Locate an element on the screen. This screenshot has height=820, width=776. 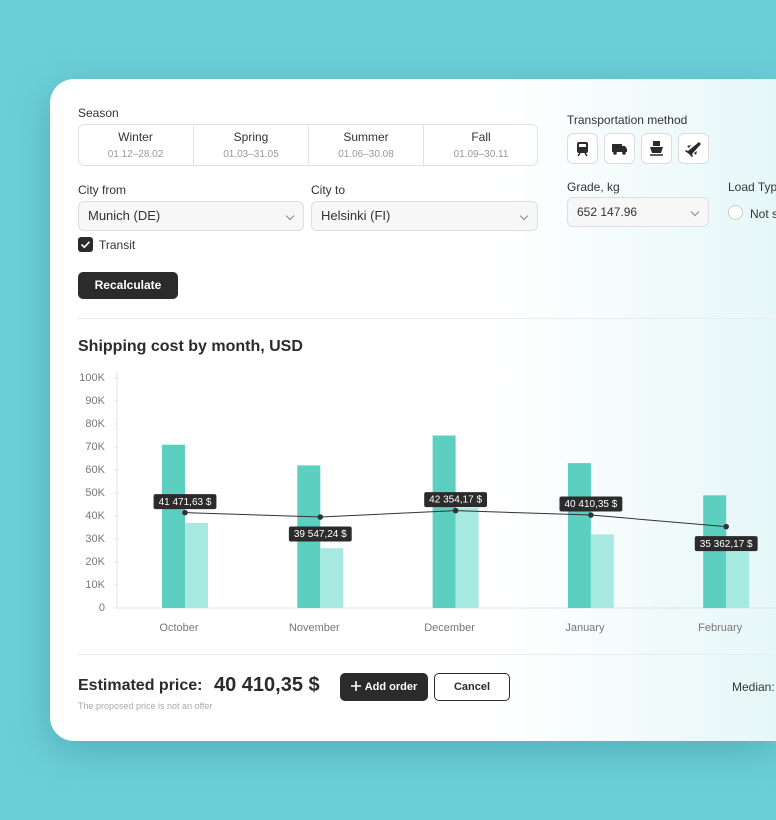
y-tick-label: 20K is located at coordinates (95, 562).